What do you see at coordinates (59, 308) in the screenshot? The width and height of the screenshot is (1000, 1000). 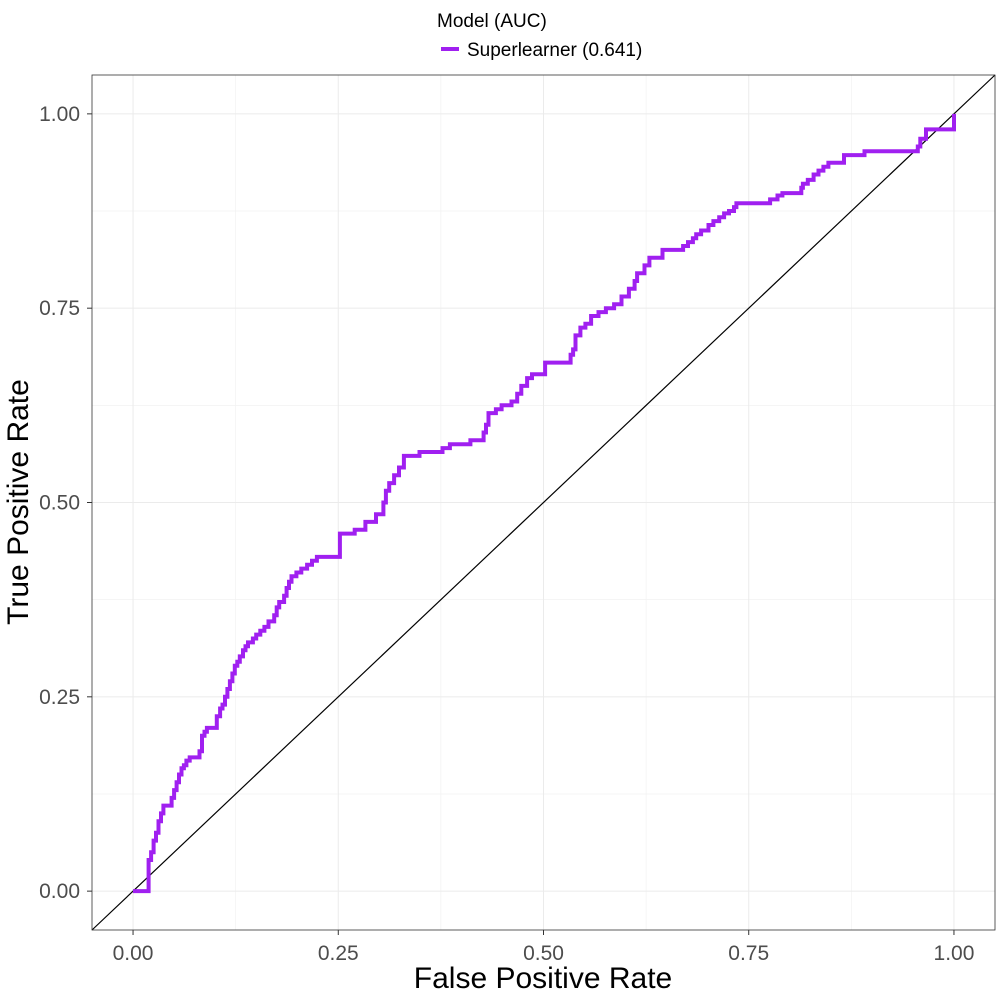 I see `y-tick-label: 0.75` at bounding box center [59, 308].